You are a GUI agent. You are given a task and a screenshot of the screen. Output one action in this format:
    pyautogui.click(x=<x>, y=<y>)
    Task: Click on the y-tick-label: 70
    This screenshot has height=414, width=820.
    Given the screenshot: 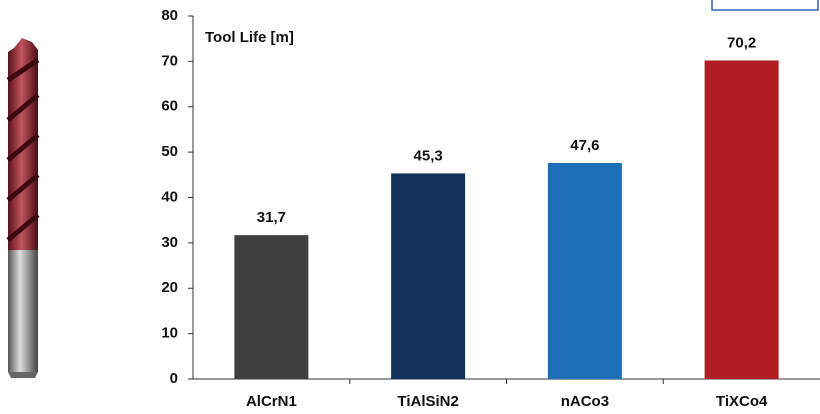 What is the action you would take?
    pyautogui.click(x=169, y=60)
    